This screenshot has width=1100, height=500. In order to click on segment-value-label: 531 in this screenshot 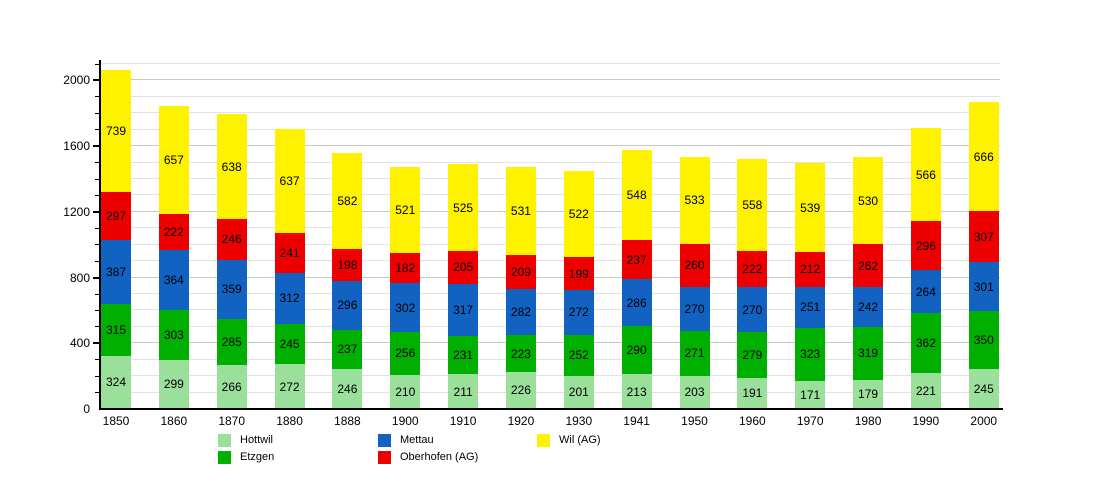, I will do `click(520, 210)`.